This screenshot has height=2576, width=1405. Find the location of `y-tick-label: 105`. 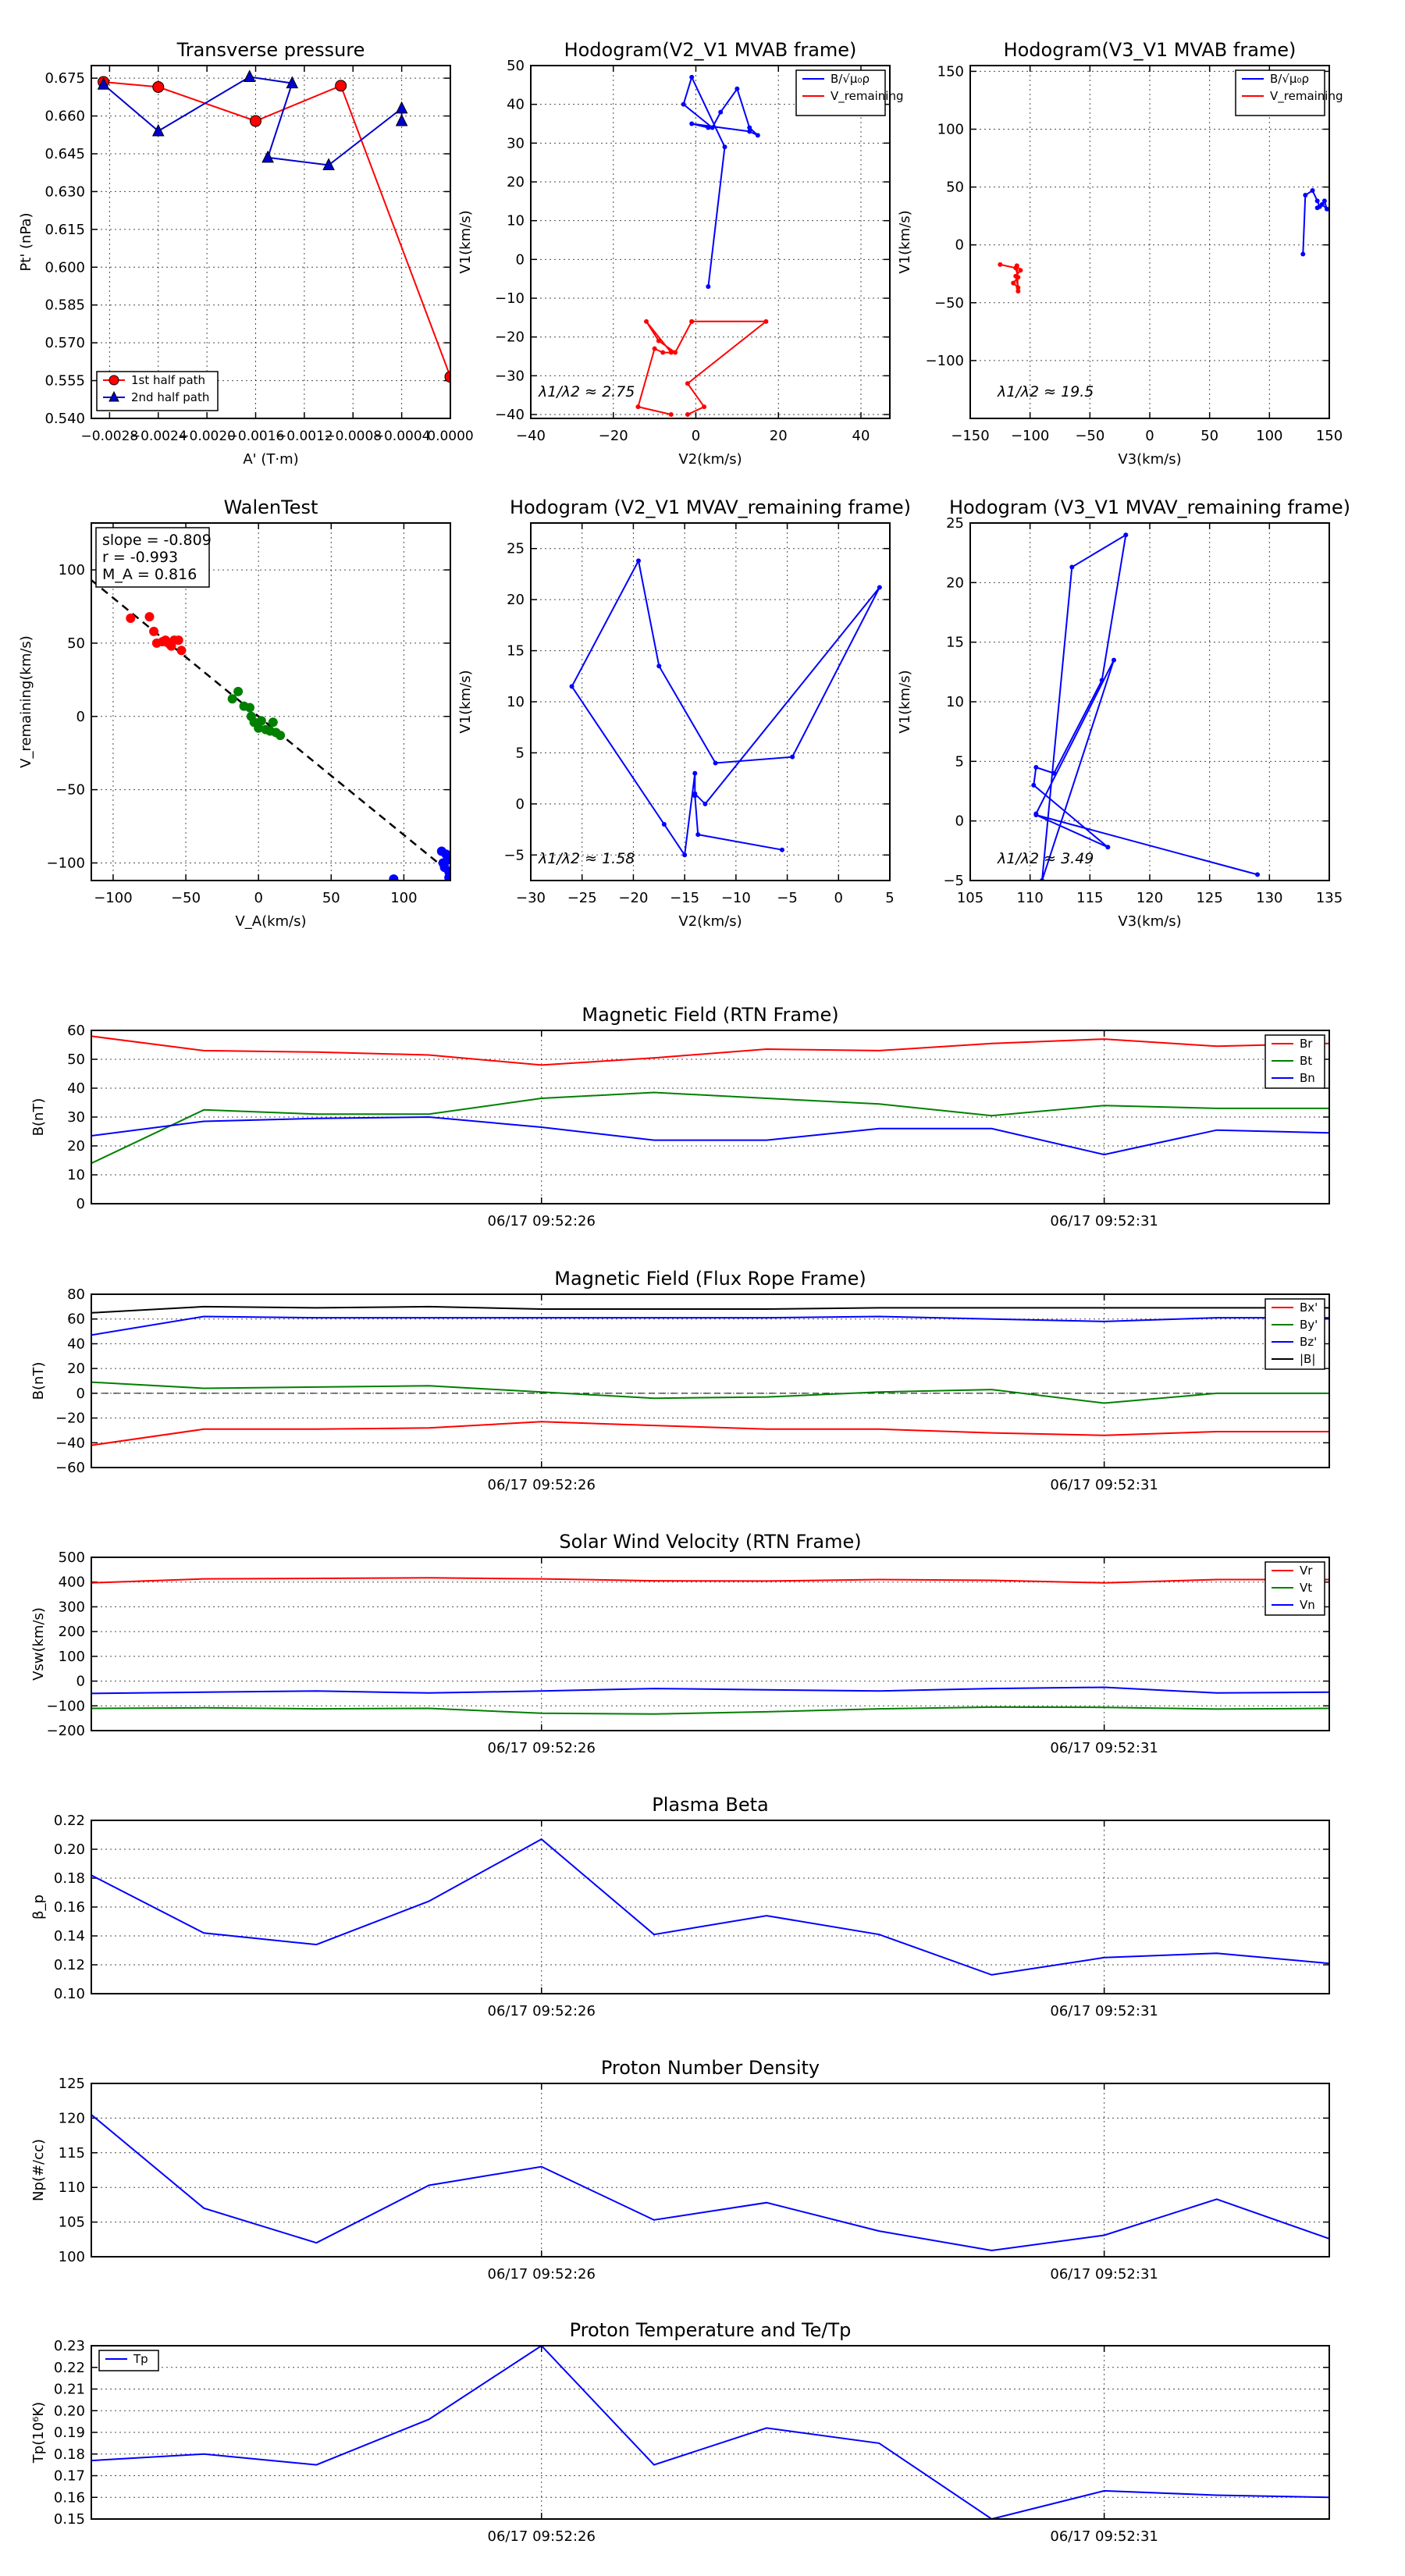

y-tick-label: 105 is located at coordinates (72, 2223).